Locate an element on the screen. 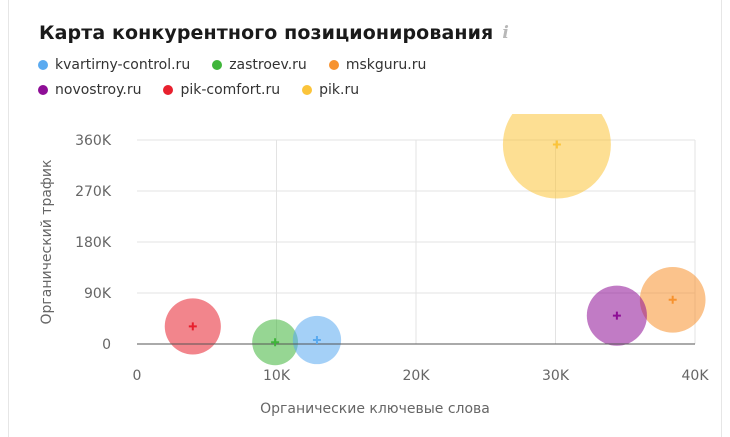 The width and height of the screenshot is (730, 437). legend-swatch-novostroy is located at coordinates (43, 90).